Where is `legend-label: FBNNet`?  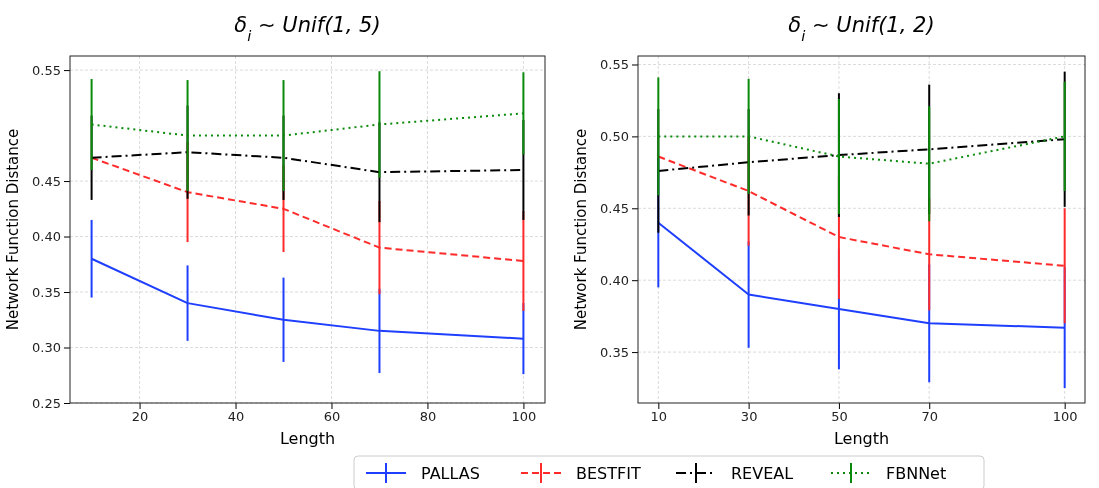 legend-label: FBNNet is located at coordinates (916, 473).